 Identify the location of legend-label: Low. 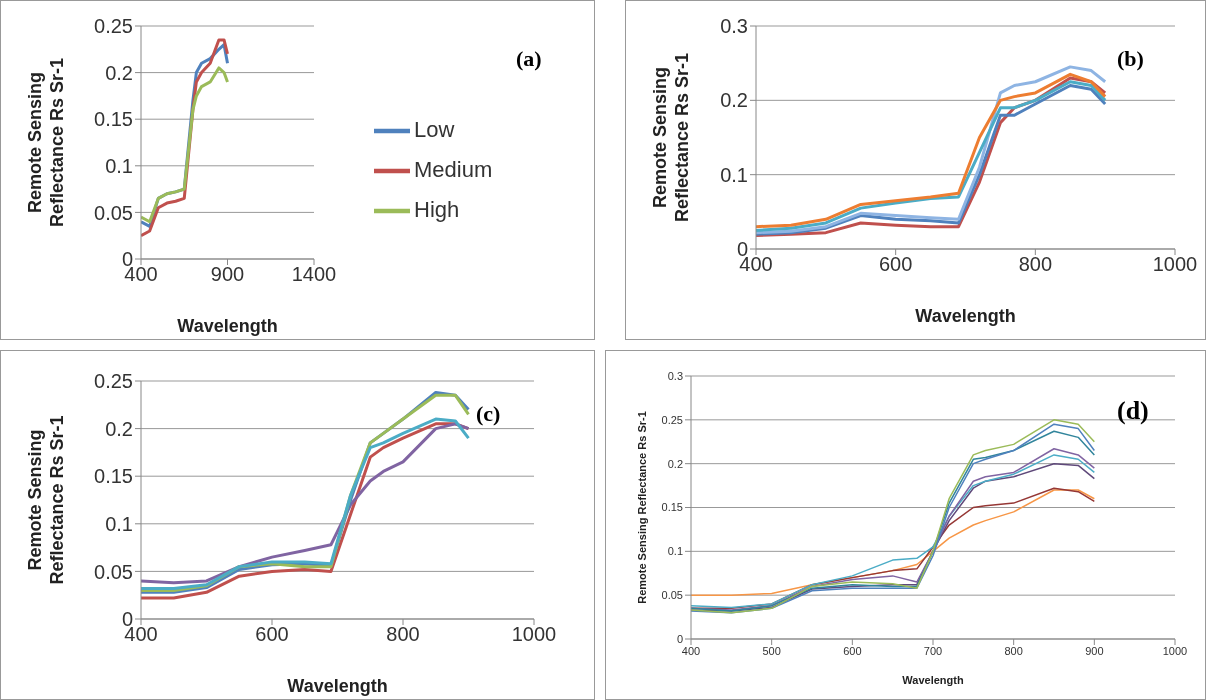
(434, 129).